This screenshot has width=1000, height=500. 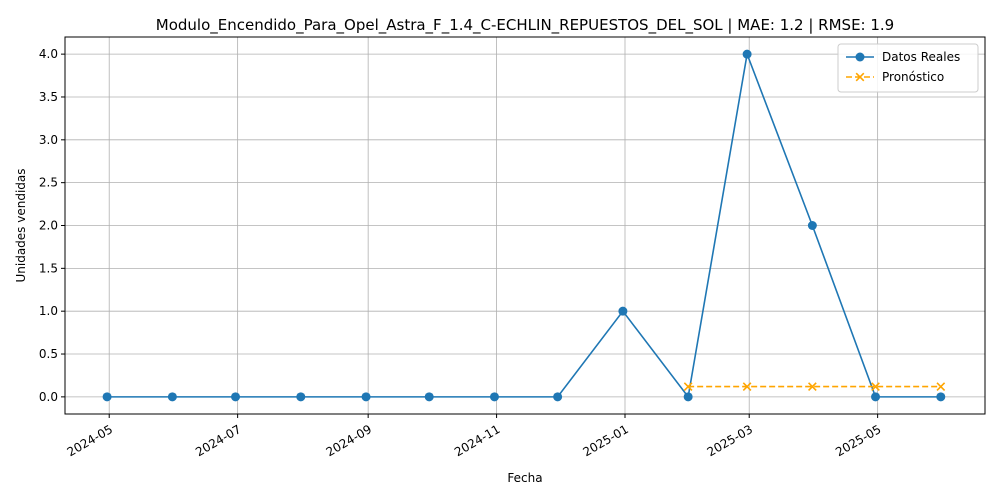 What do you see at coordinates (524, 478) in the screenshot?
I see `x-axis-label: Fecha` at bounding box center [524, 478].